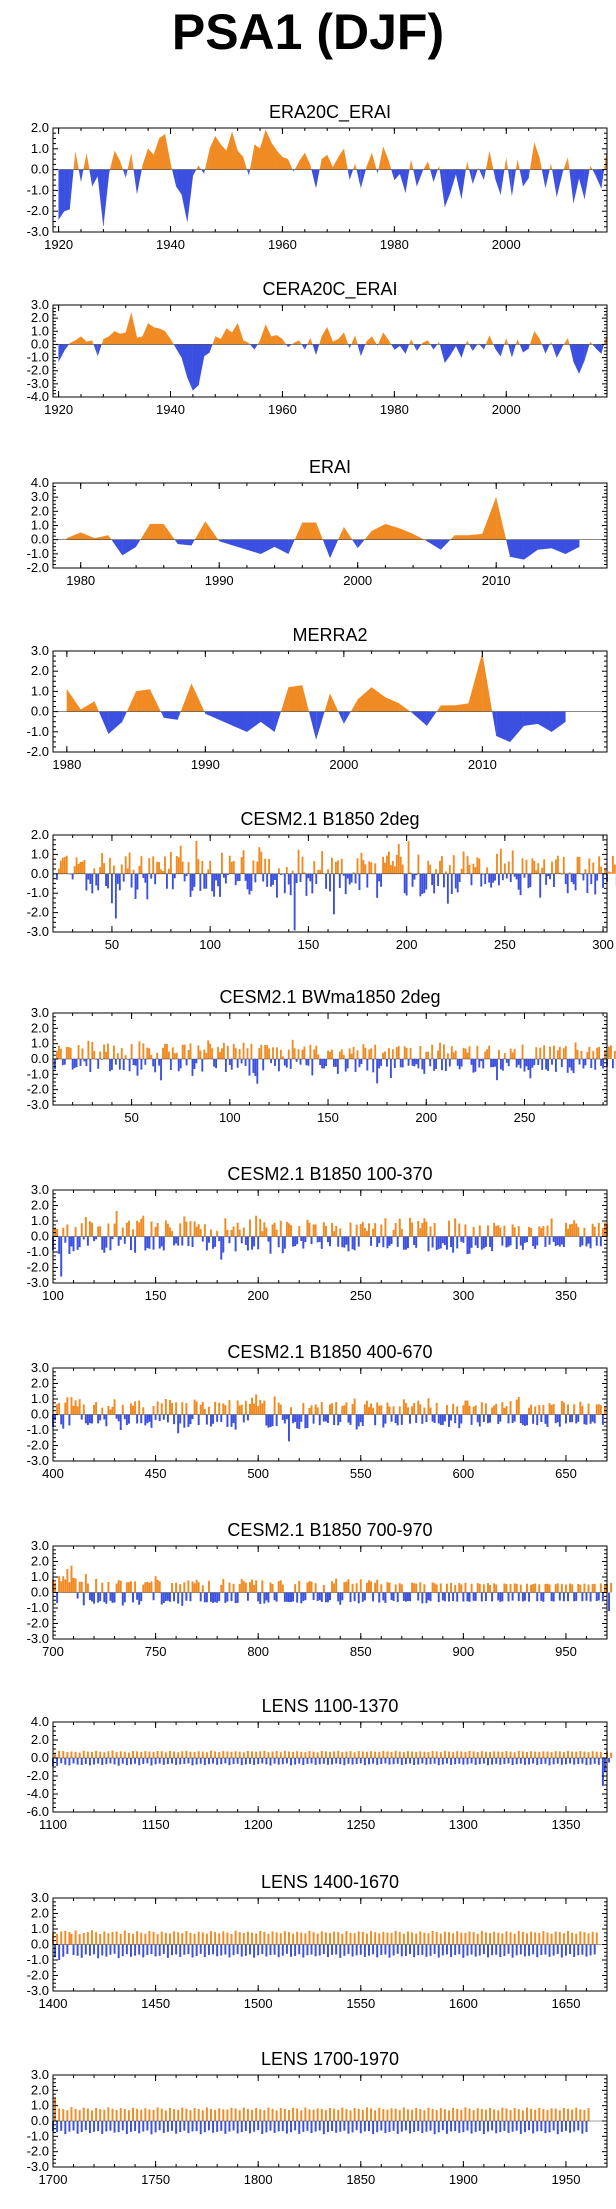  Describe the element at coordinates (496, 580) in the screenshot. I see `x-tick-label: 2010` at that location.